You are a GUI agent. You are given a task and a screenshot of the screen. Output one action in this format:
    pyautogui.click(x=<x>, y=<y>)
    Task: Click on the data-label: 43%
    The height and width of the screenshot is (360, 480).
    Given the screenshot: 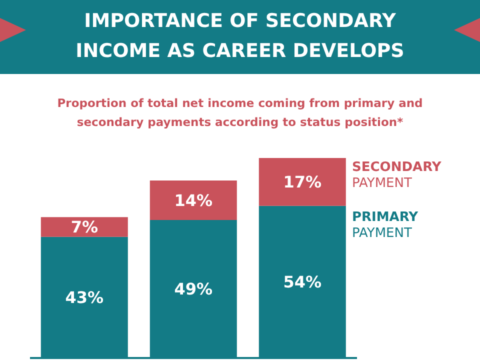 What is the action you would take?
    pyautogui.click(x=84, y=298)
    